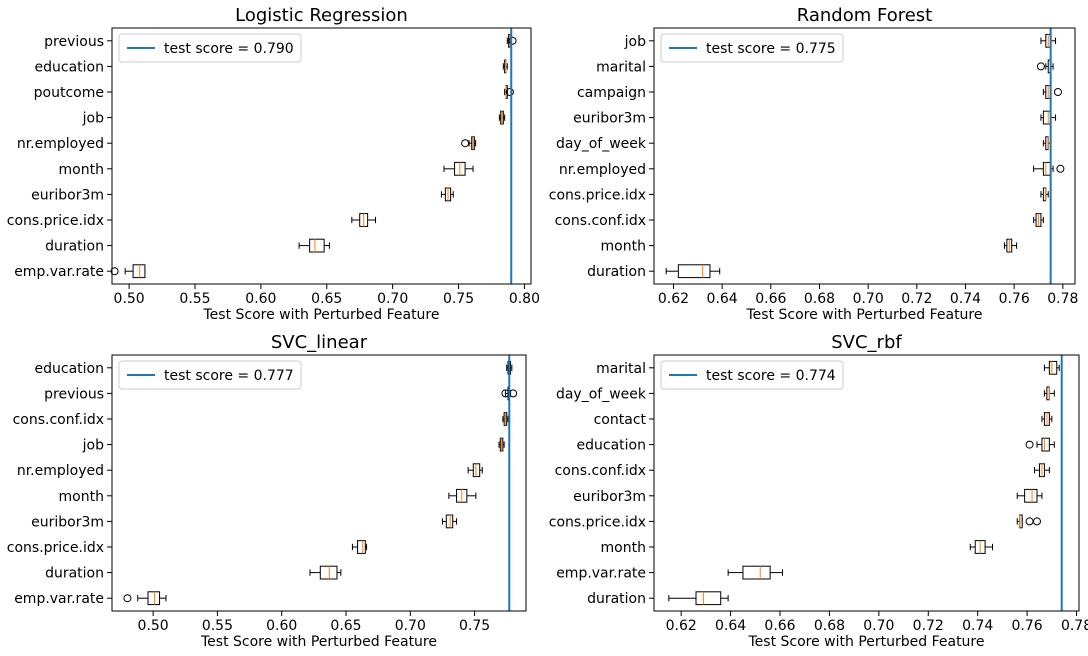 This screenshot has height=656, width=1088. What do you see at coordinates (621, 67) in the screenshot?
I see `y-tick-label: marital` at bounding box center [621, 67].